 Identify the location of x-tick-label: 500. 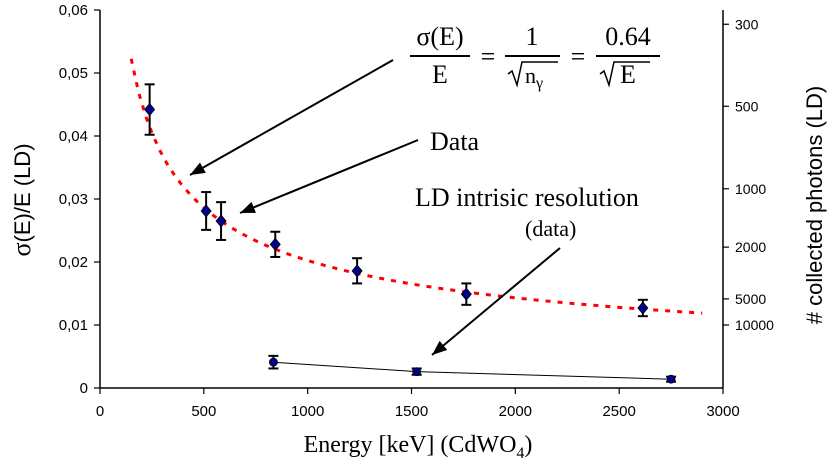
(203, 411).